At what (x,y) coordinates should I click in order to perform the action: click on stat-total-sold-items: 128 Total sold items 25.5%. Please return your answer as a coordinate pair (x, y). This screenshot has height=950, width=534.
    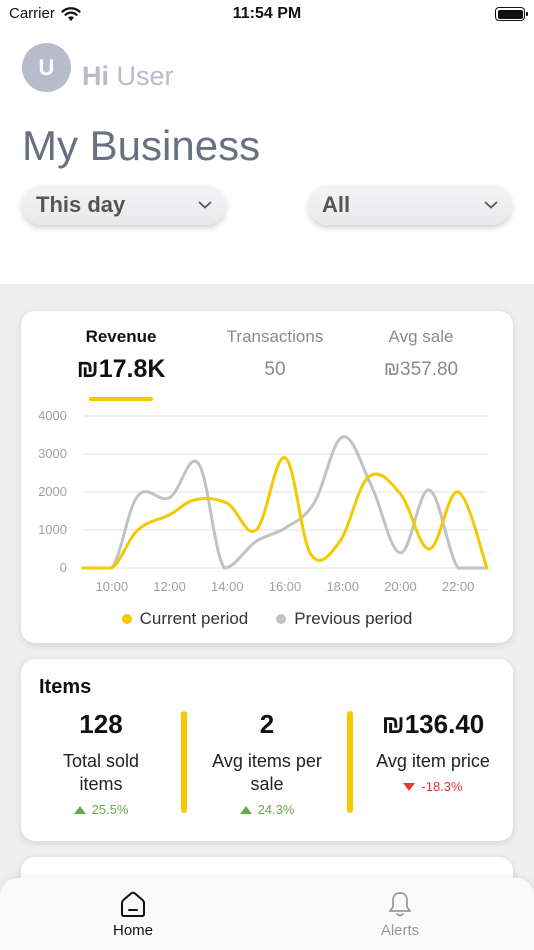
    Looking at the image, I should click on (101, 763).